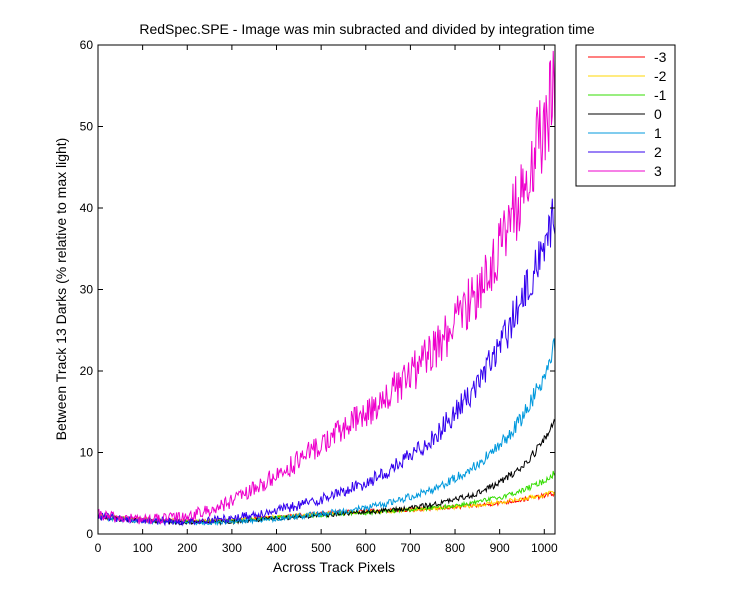  I want to click on y-tick-label: 30, so click(87, 290).